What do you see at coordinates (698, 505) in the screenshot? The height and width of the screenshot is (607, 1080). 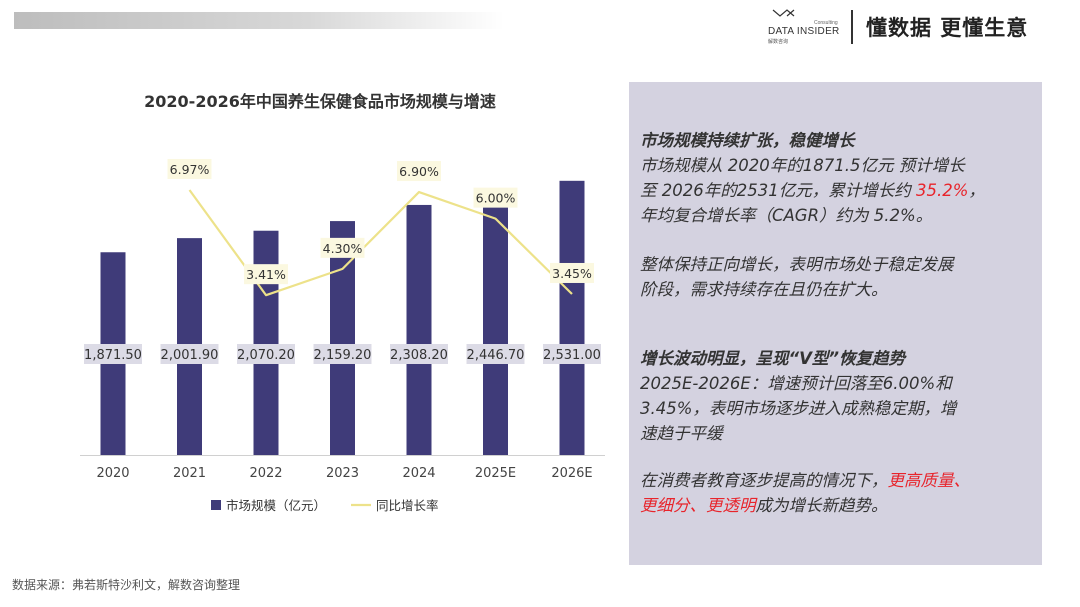 I see `highlight-trend-2: 更细分、更透明` at bounding box center [698, 505].